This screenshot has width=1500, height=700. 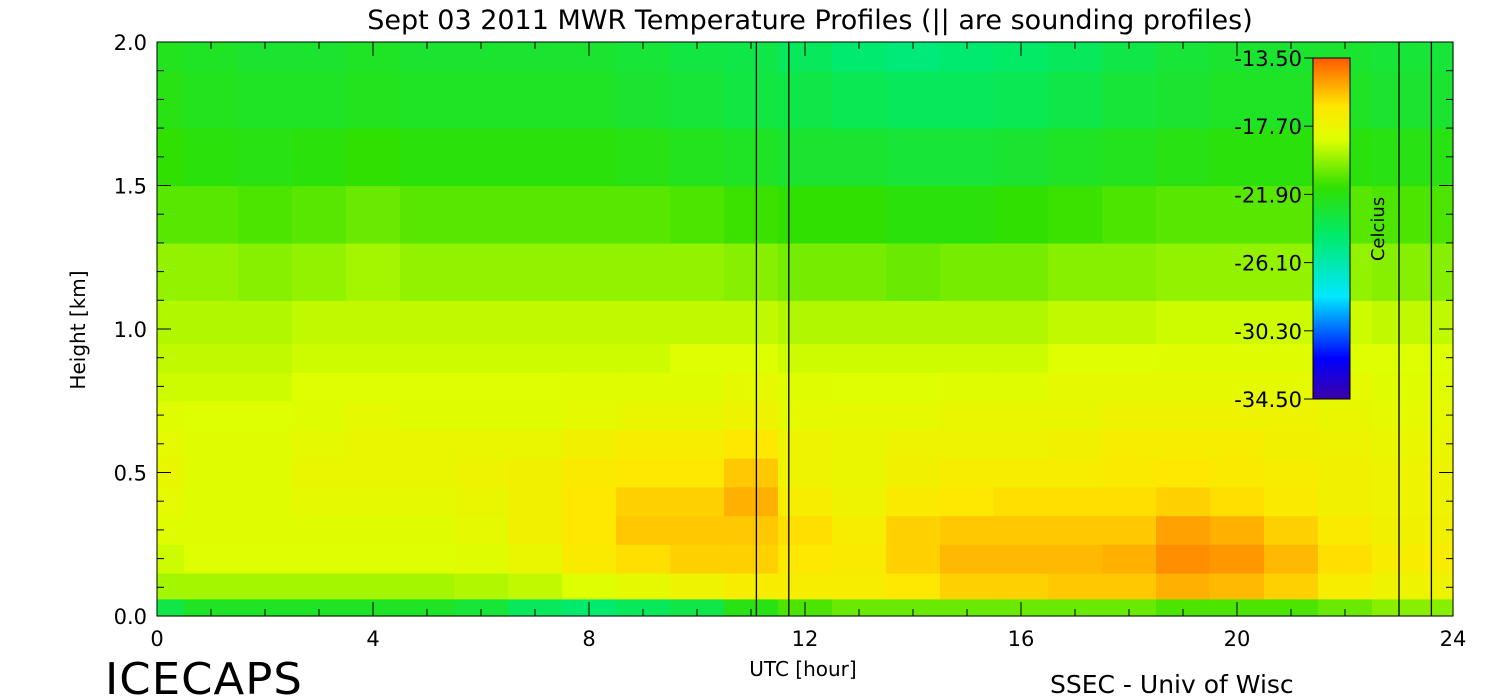 What do you see at coordinates (802, 669) in the screenshot?
I see `x-axis-title: UTC [hour]` at bounding box center [802, 669].